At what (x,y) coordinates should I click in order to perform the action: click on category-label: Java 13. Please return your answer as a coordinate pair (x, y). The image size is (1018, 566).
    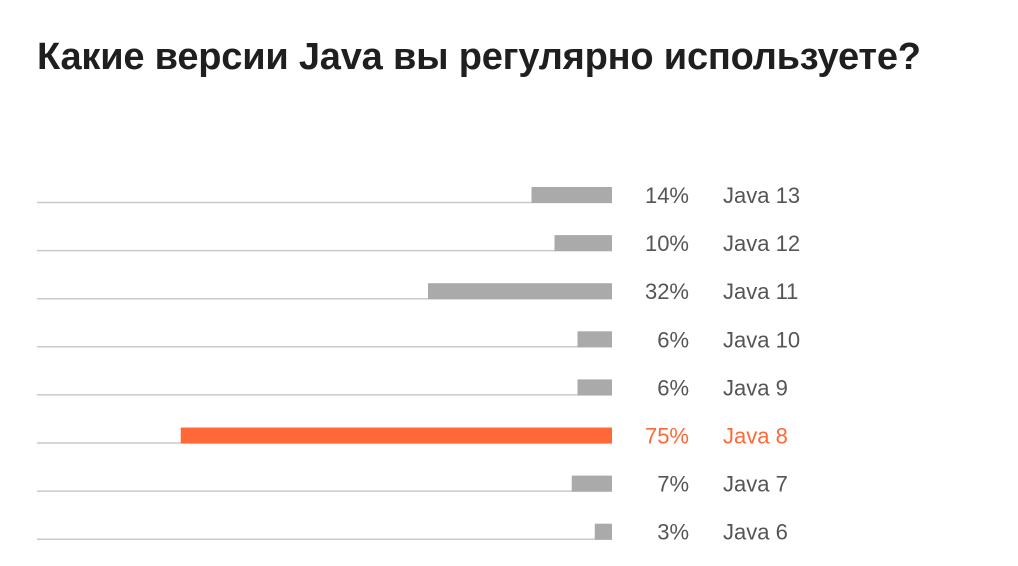
    Looking at the image, I should click on (761, 195).